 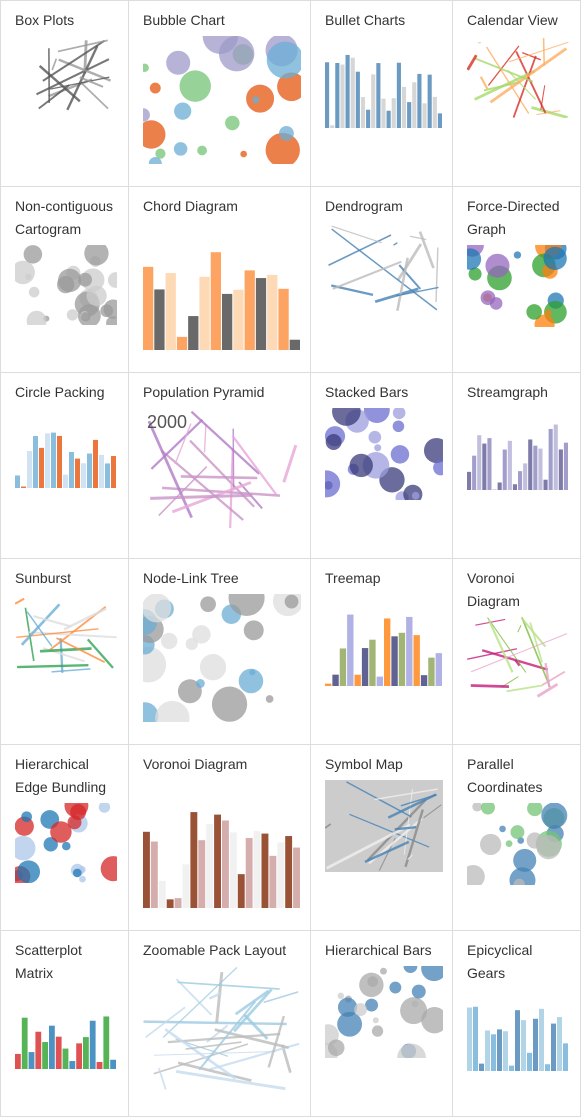 What do you see at coordinates (184, 20) in the screenshot?
I see `item-title: Bubble Chart` at bounding box center [184, 20].